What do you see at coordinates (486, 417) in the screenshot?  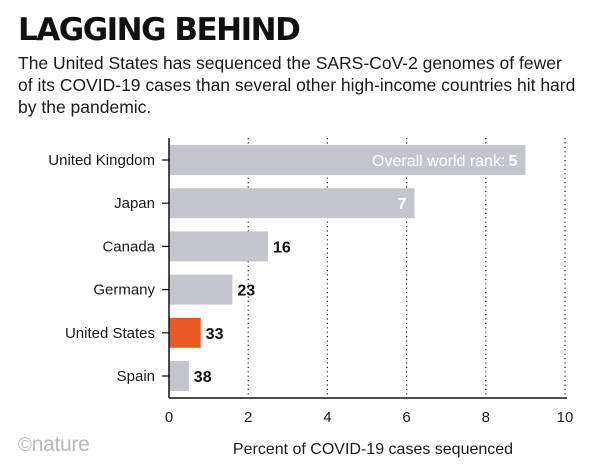 I see `x-tick-label: 8` at bounding box center [486, 417].